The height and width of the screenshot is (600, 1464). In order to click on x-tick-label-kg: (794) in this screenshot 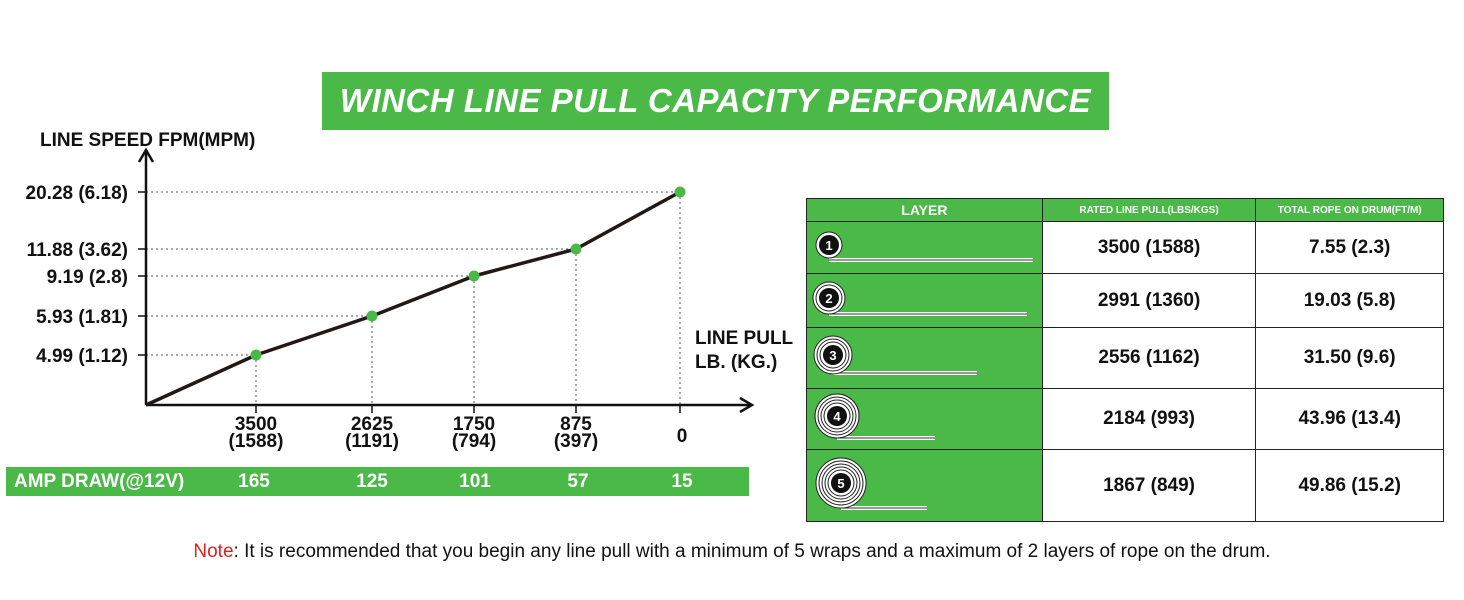, I will do `click(474, 441)`.